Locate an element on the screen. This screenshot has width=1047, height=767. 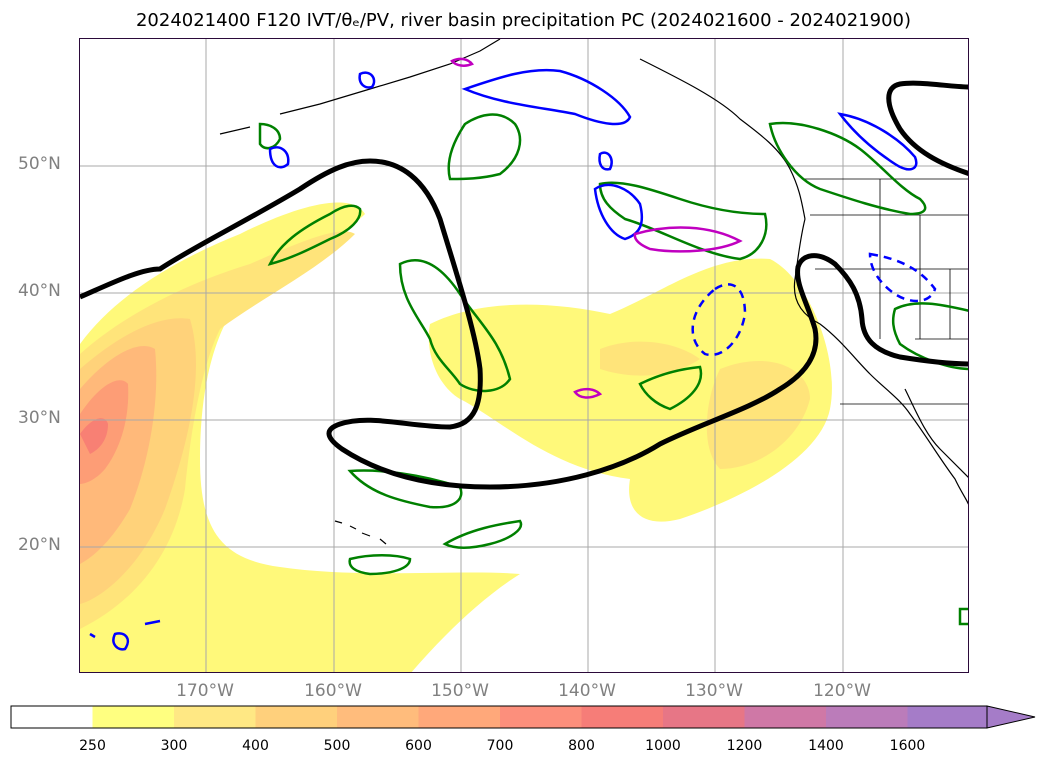
baja-coast is located at coordinates (936, 433).